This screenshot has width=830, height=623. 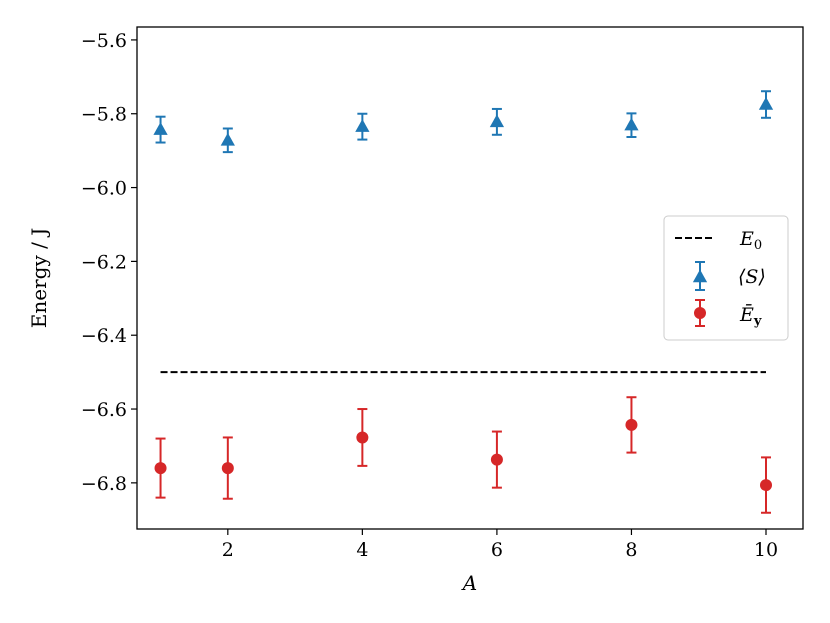 What do you see at coordinates (104, 41) in the screenshot?
I see `y-tick-label: −5.6` at bounding box center [104, 41].